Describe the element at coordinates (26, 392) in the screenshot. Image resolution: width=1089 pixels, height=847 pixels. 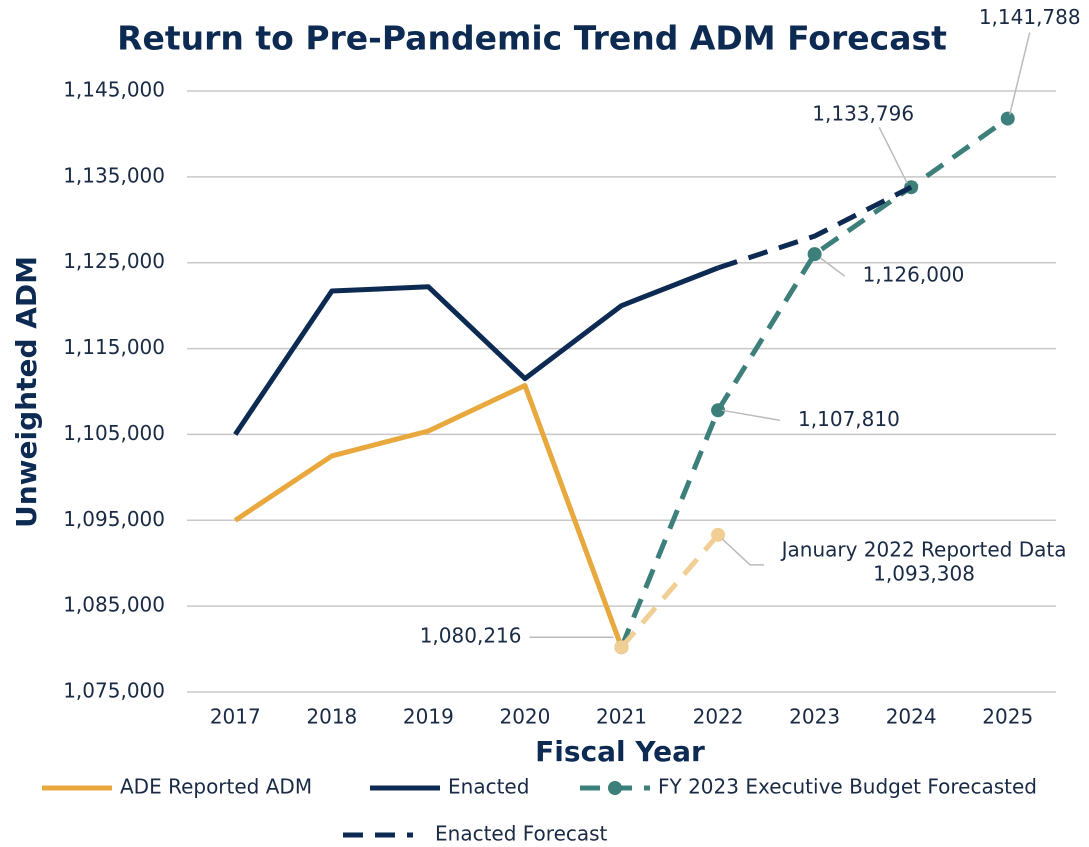
I see `y-axis-title: Unweighted ADM` at that location.